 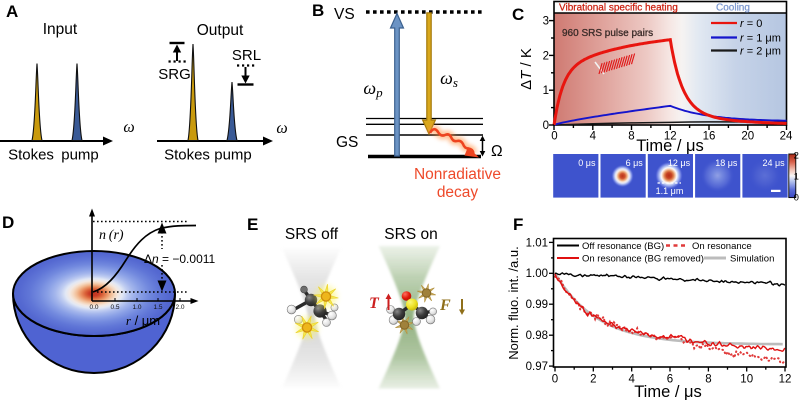 I want to click on svg-text: 2.0, so click(x=179, y=307).